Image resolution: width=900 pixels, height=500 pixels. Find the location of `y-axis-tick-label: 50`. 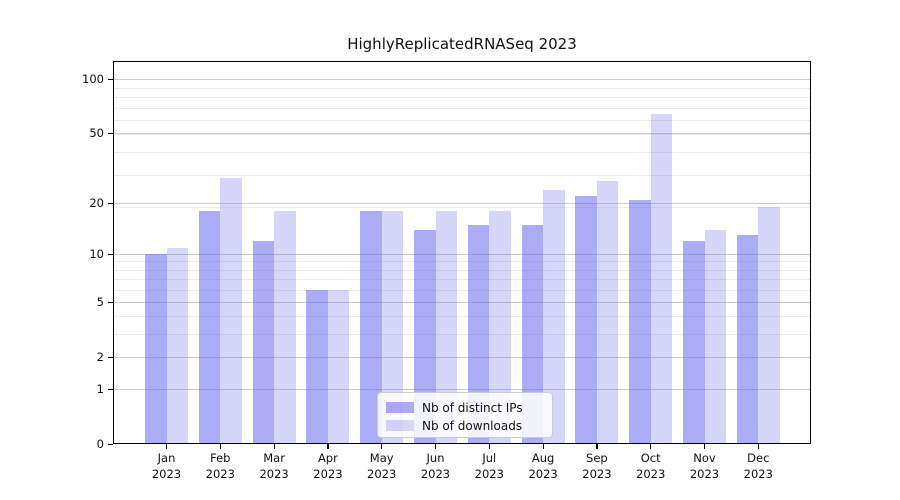

y-axis-tick-label: 50 is located at coordinates (96, 133).